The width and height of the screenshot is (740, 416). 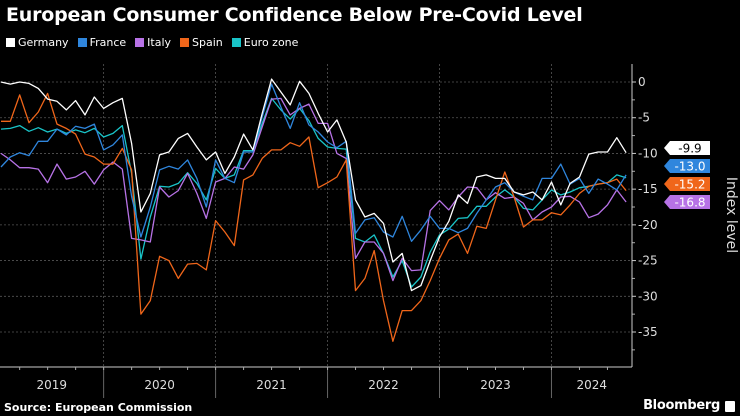 What do you see at coordinates (689, 185) in the screenshot?
I see `end-label-value: -15.2` at bounding box center [689, 185].